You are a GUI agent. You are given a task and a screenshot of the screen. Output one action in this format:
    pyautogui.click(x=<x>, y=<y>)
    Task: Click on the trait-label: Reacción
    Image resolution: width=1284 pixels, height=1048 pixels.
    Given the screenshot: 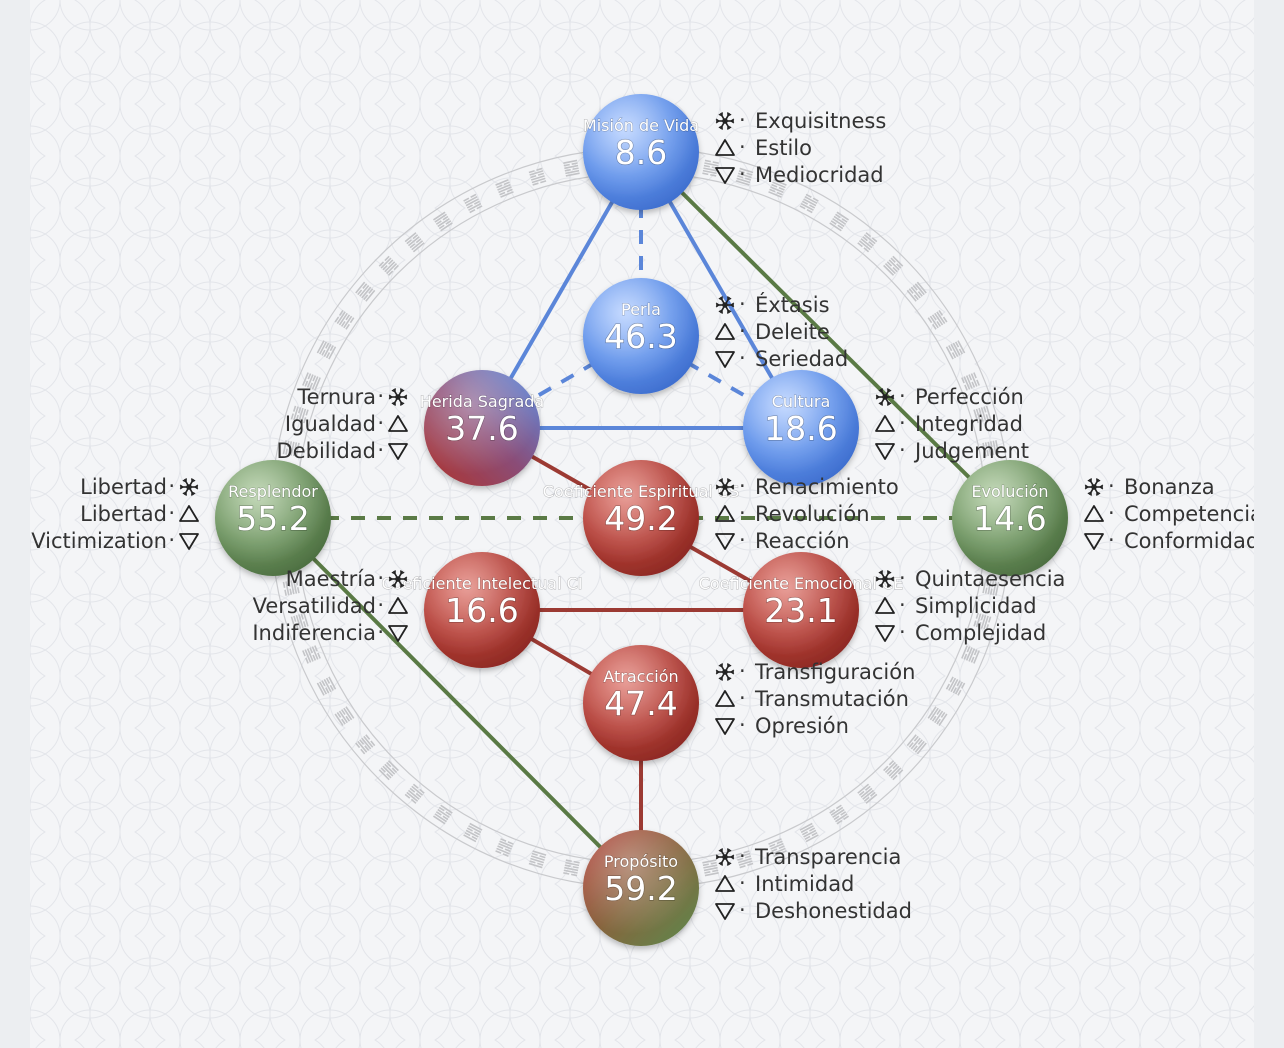 What is the action you would take?
    pyautogui.click(x=802, y=541)
    